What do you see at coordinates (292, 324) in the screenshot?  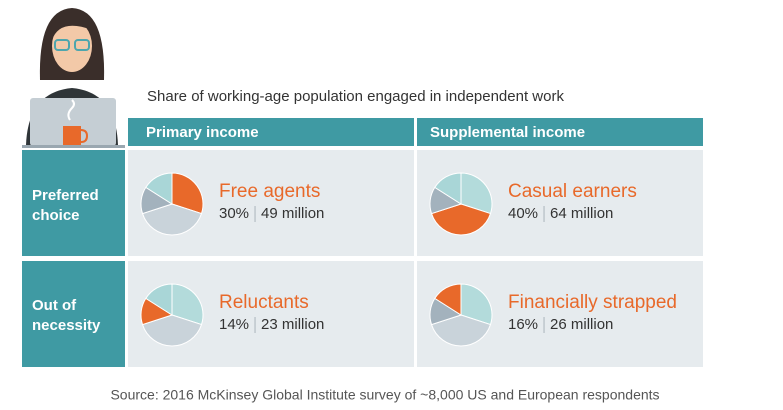 I see `segment-count: 23 million` at bounding box center [292, 324].